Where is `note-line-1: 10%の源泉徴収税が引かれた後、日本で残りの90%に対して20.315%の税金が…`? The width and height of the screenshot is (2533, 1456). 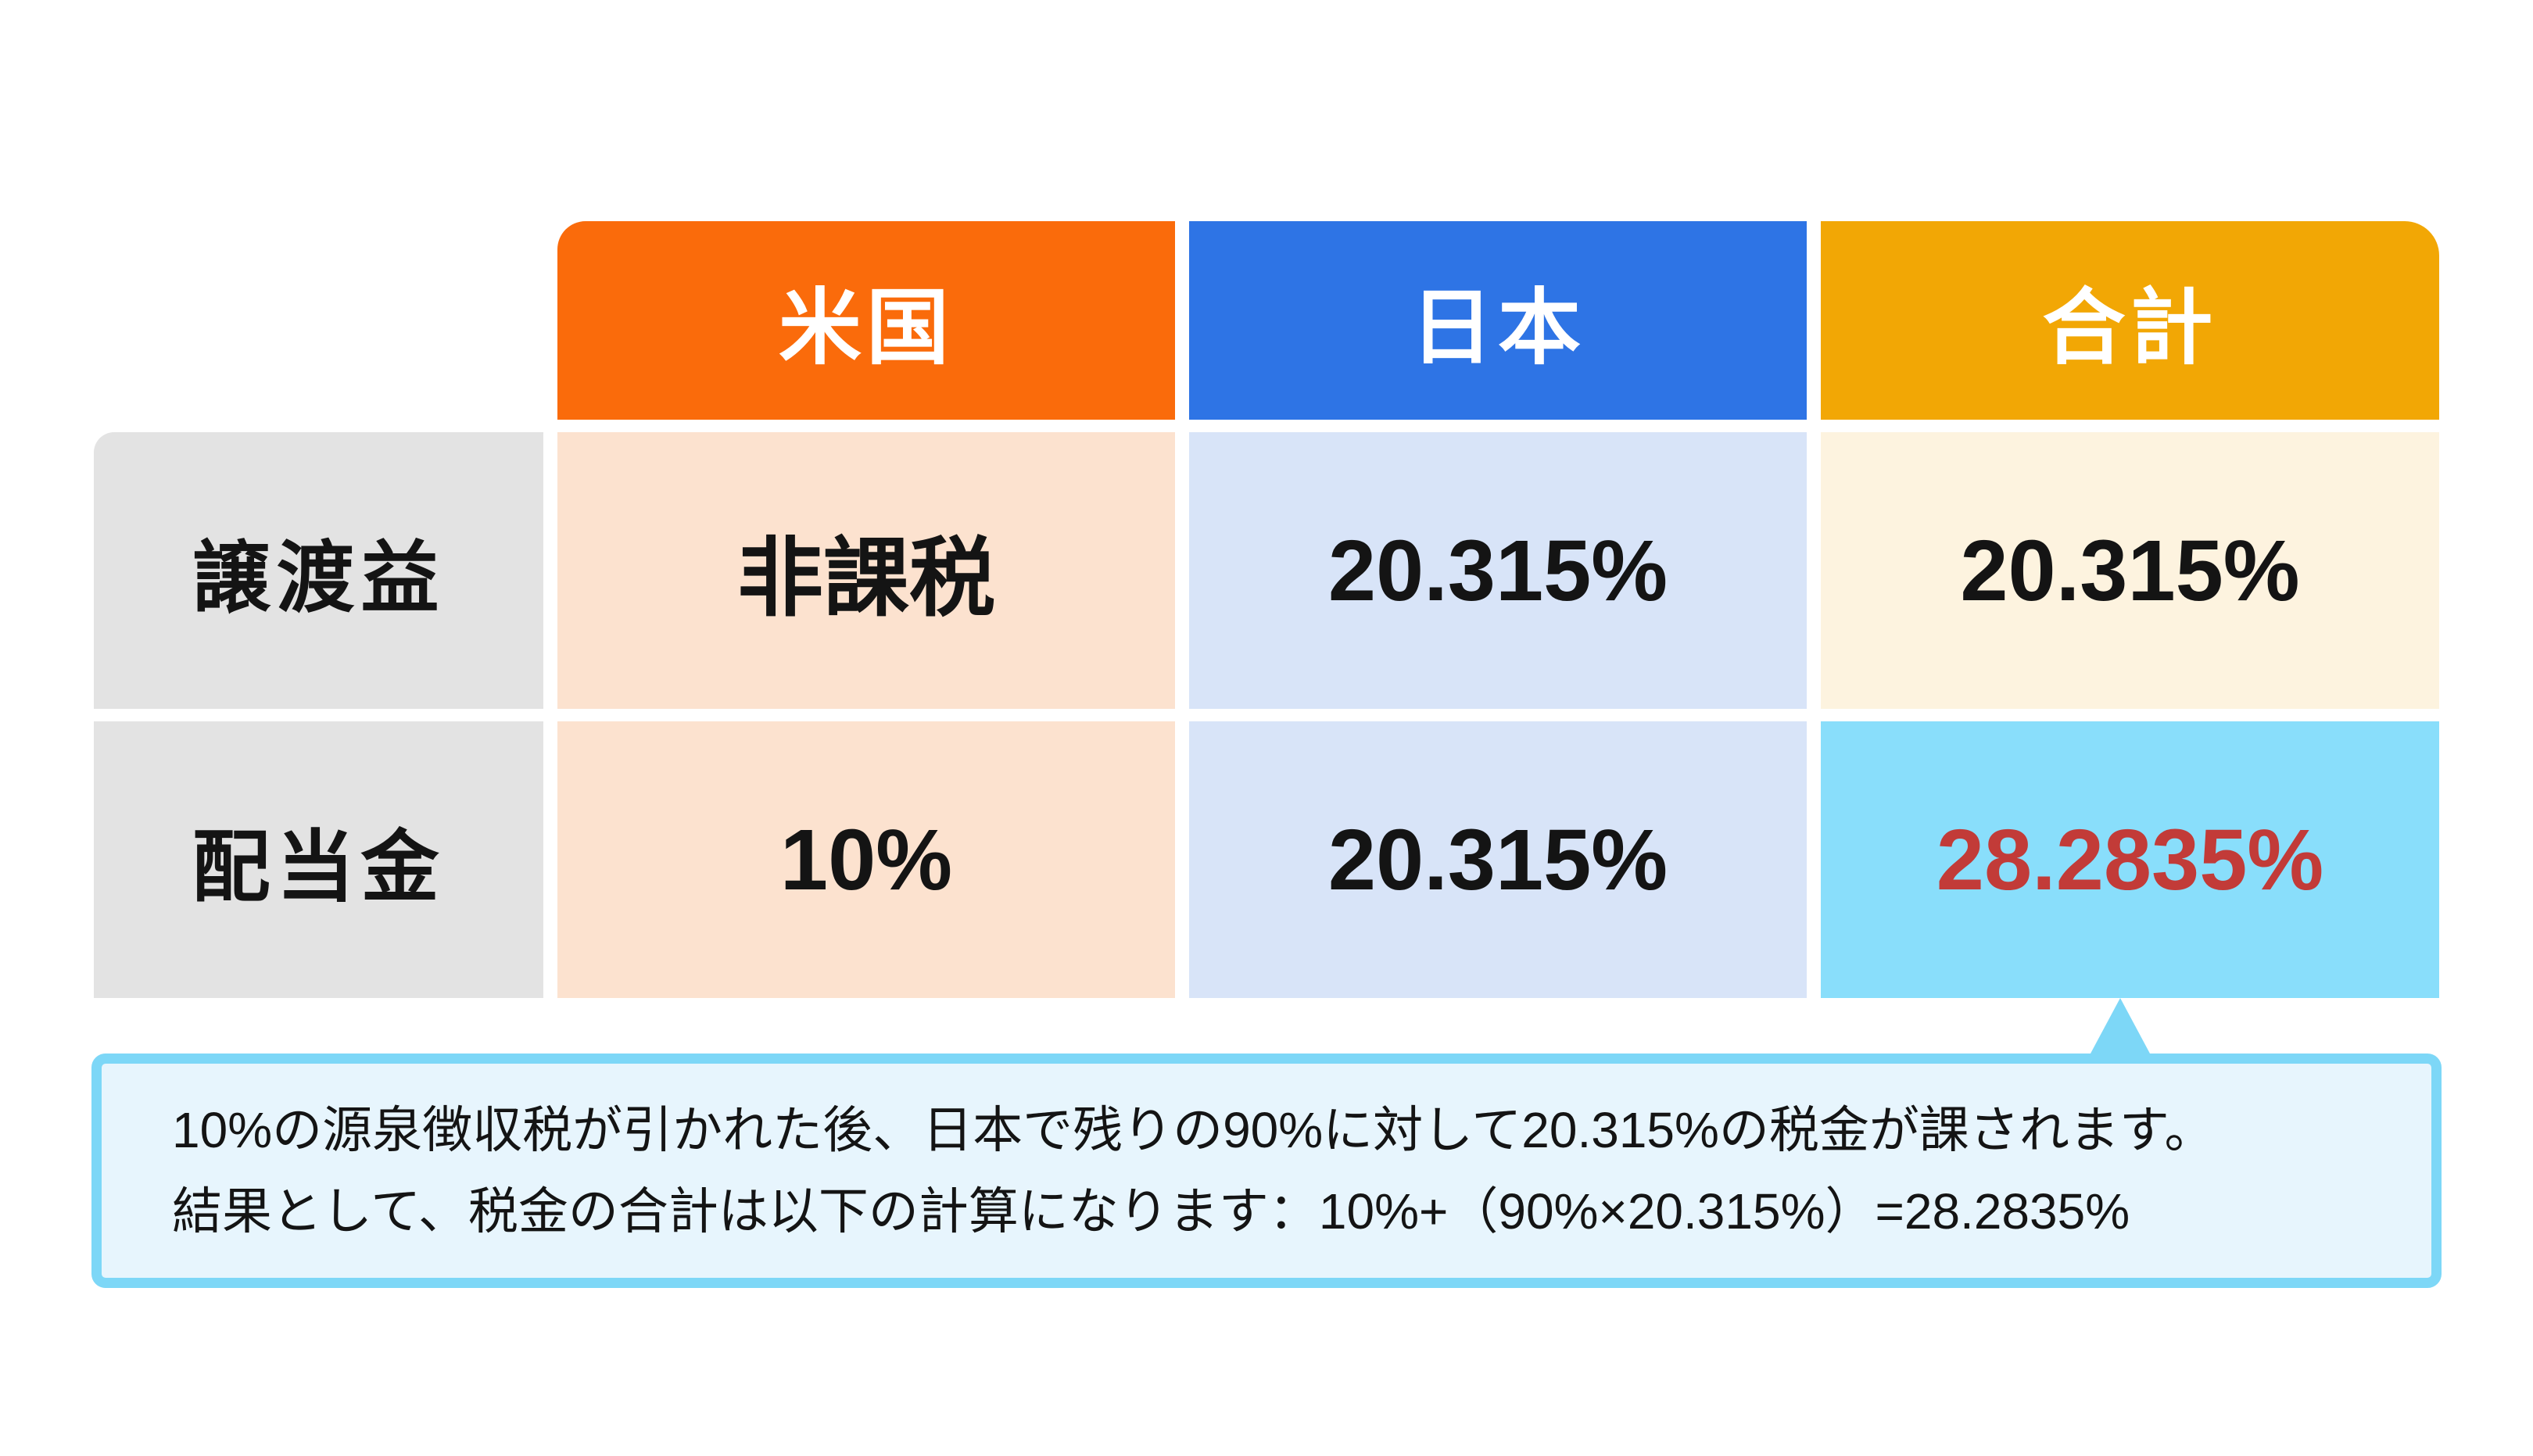
note-line-1: 10%の源泉徴収税が引かれた後、日本で残りの90%に対して20.315%の税金が… is located at coordinates (1193, 1130).